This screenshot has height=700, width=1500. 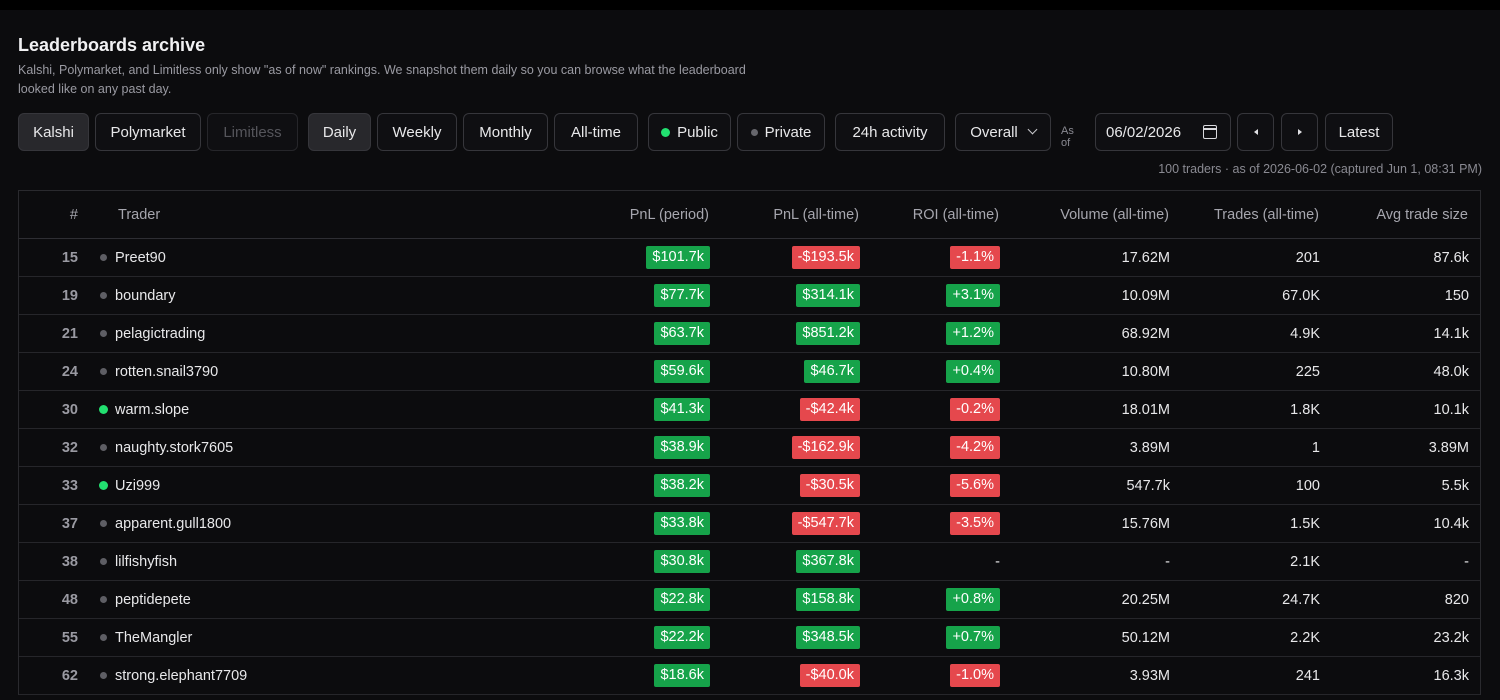 I want to click on trader-cell: peptidepete, so click(x=300, y=599).